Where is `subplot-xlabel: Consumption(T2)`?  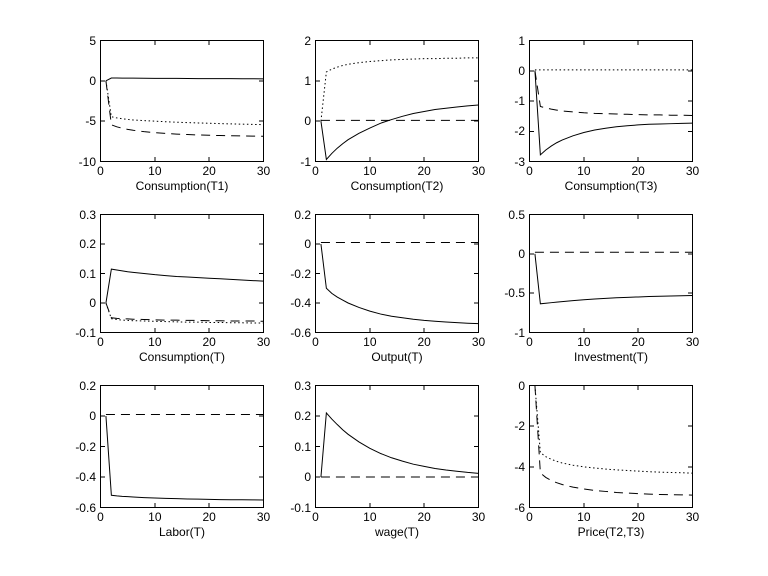 subplot-xlabel: Consumption(T2) is located at coordinates (397, 186).